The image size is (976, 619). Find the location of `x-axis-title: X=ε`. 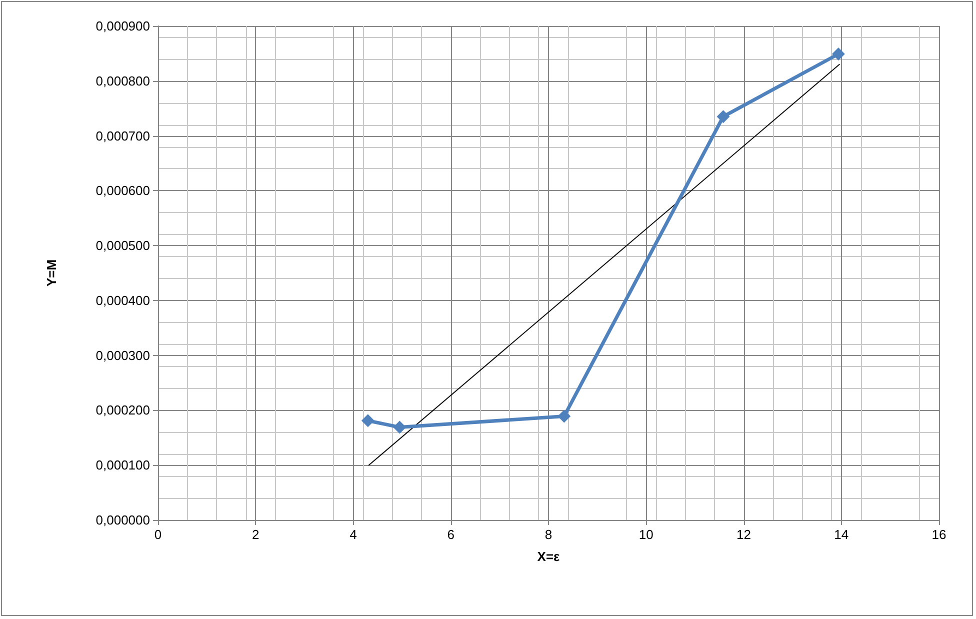

x-axis-title: X=ε is located at coordinates (548, 556).